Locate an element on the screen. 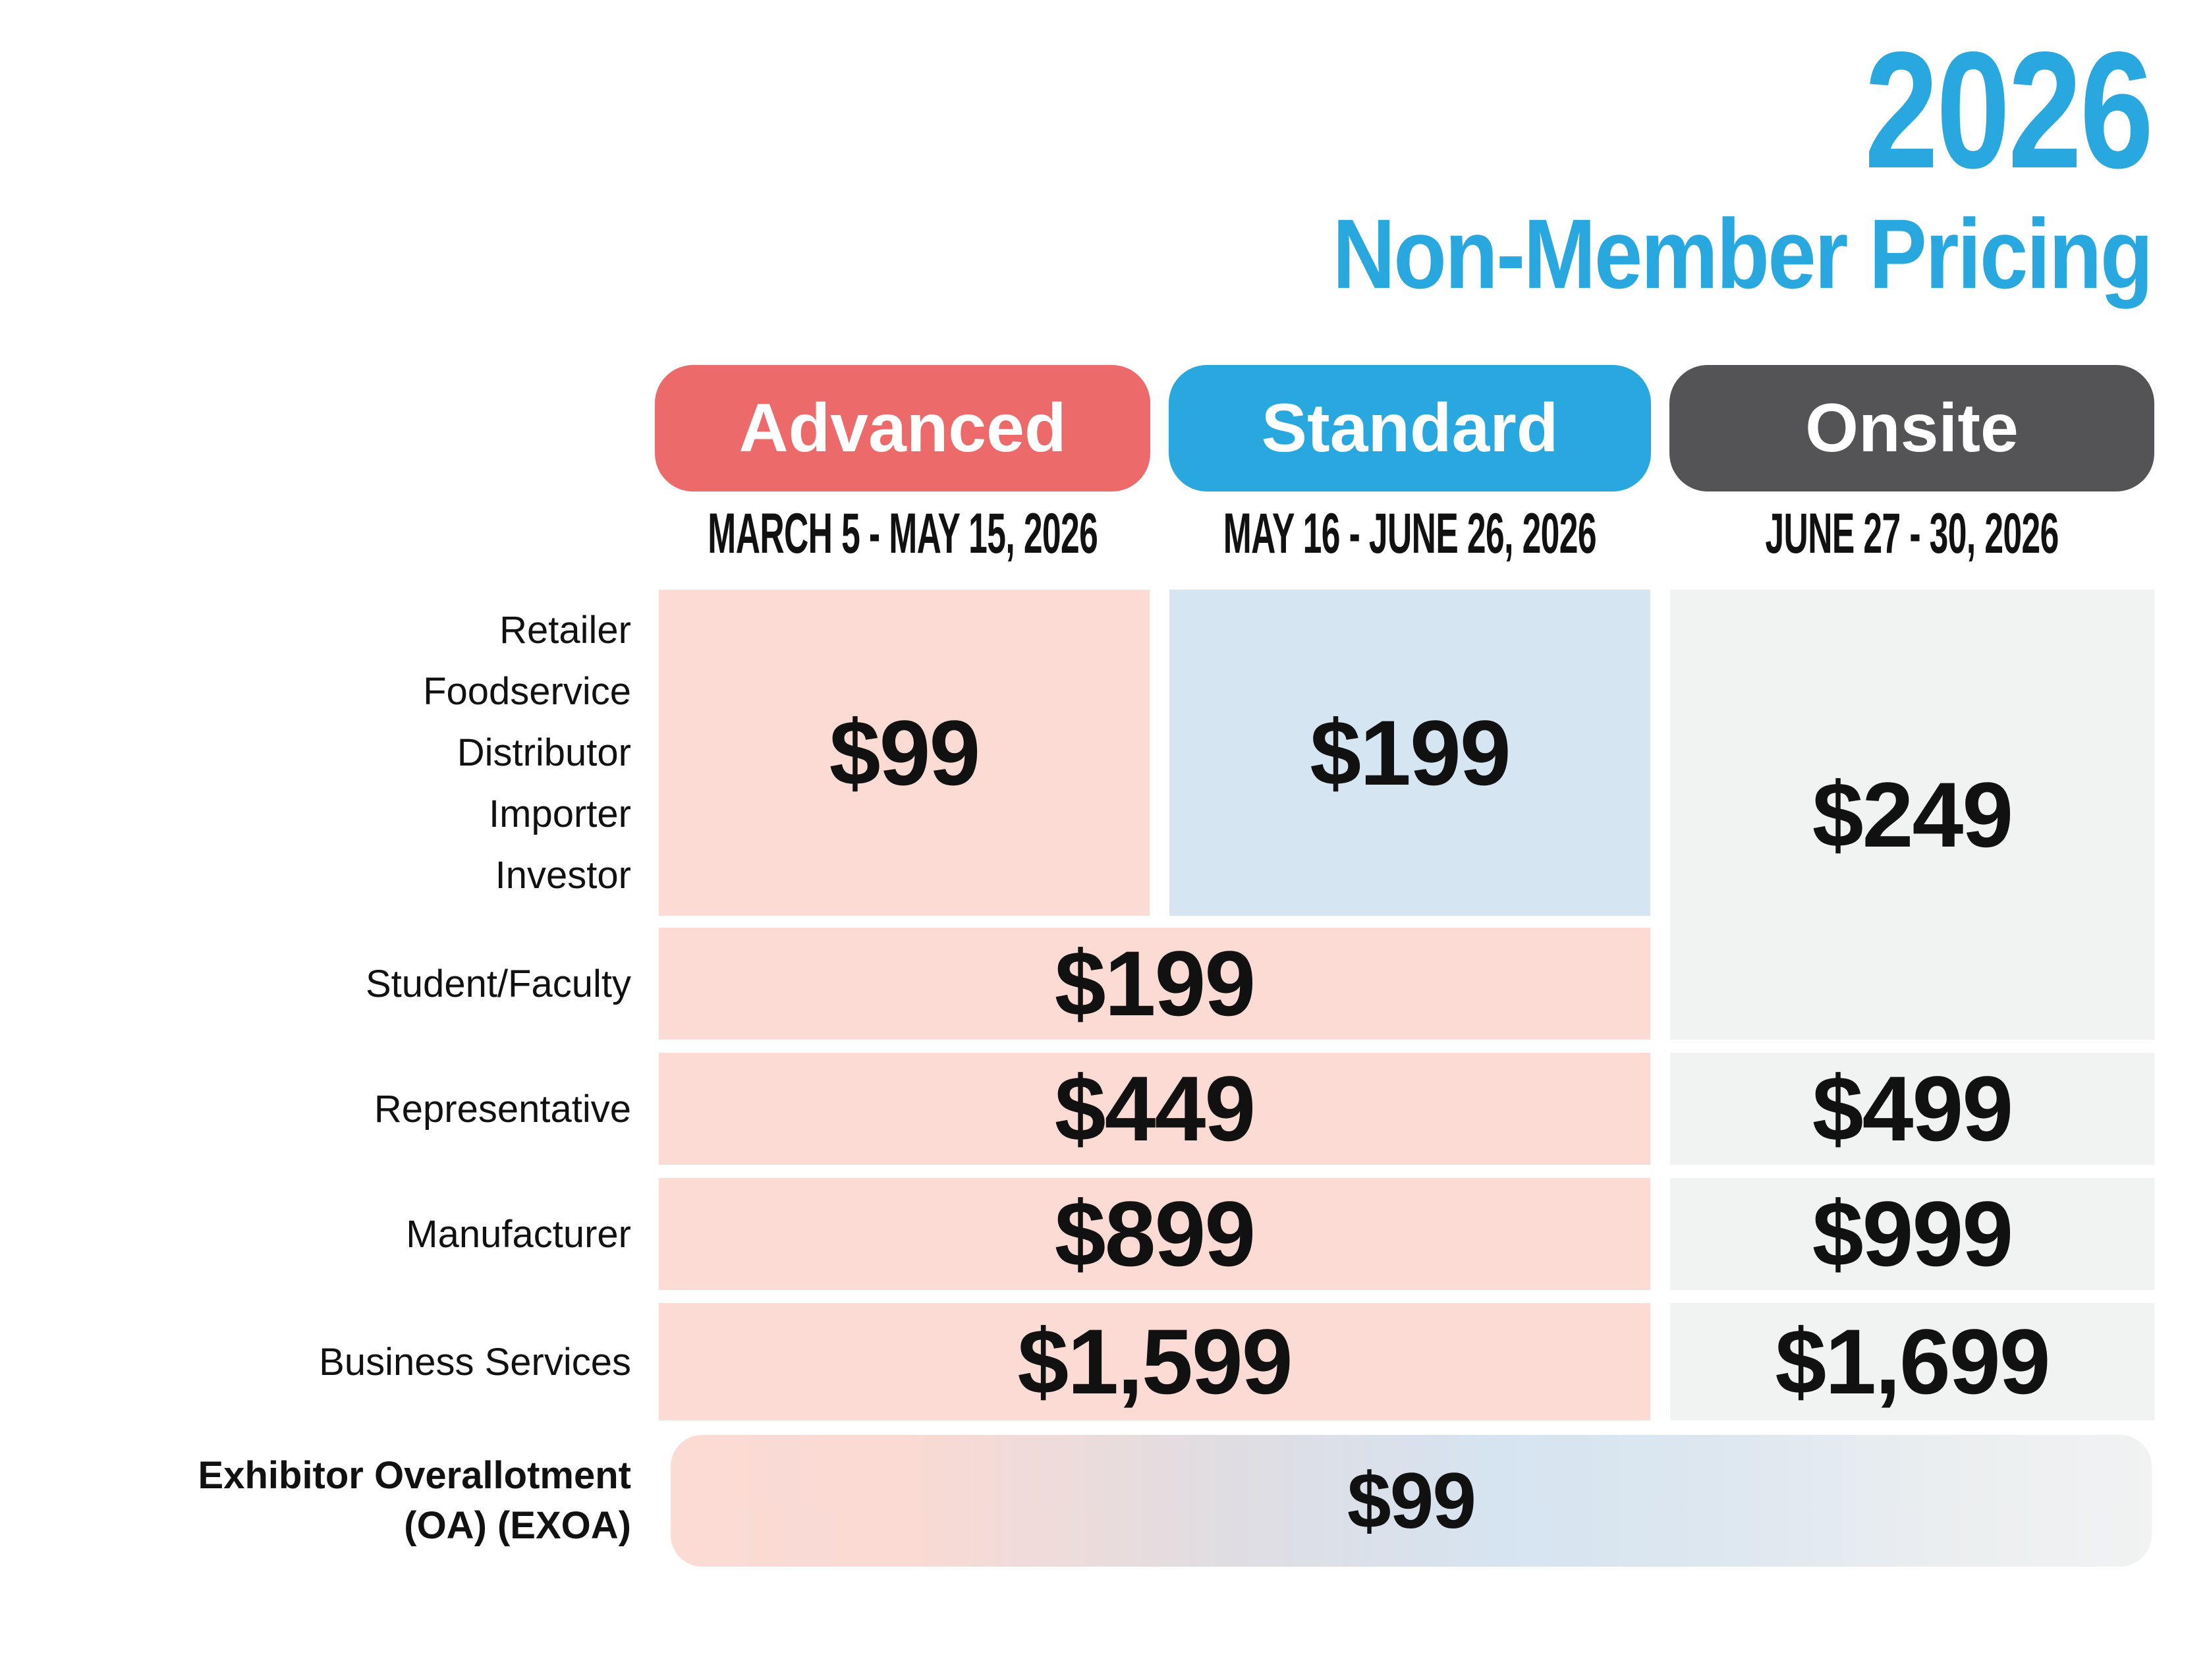 The width and height of the screenshot is (2207, 1680). date-range-standard-text: MAY 16 - JUNE 26, 2026 is located at coordinates (1410, 533).